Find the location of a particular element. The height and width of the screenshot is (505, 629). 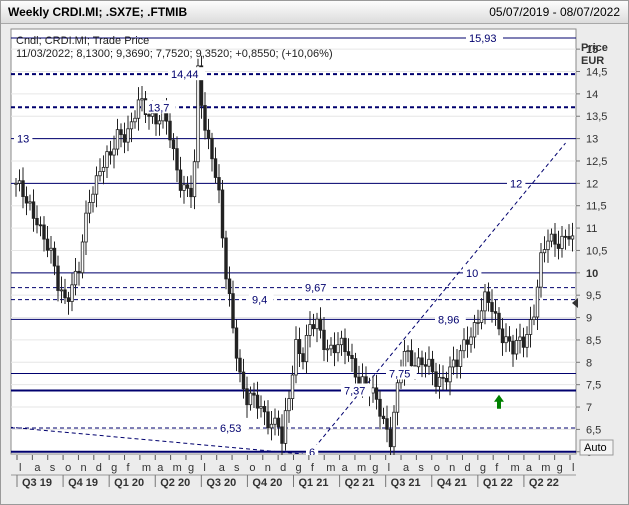

level-label: 7,75 is located at coordinates (399, 374).